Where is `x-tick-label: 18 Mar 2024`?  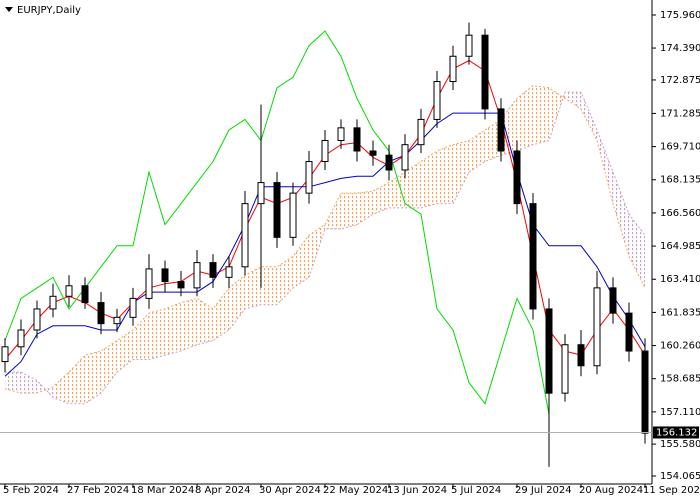
x-tick-label: 18 Mar 2024 is located at coordinates (162, 490).